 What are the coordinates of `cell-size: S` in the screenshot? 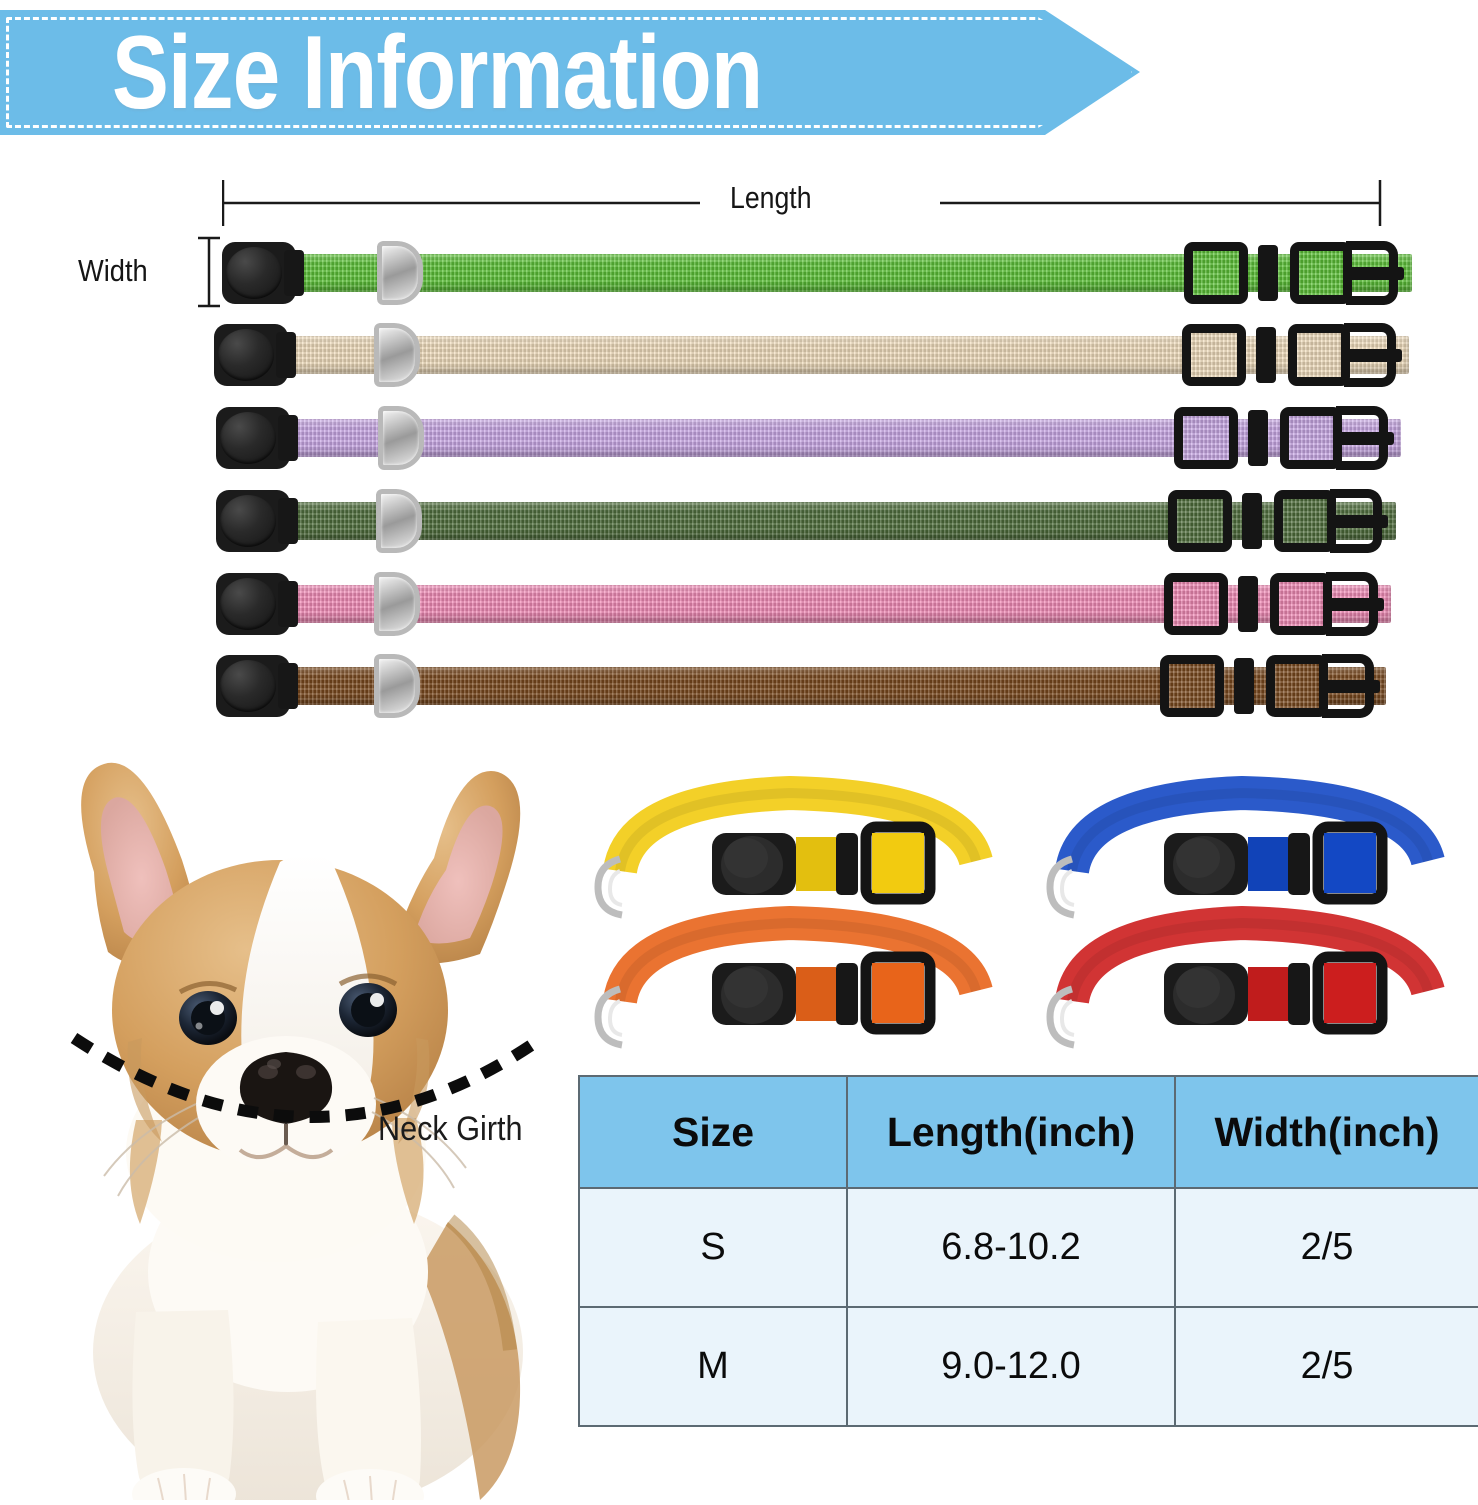 It's located at (713, 1247).